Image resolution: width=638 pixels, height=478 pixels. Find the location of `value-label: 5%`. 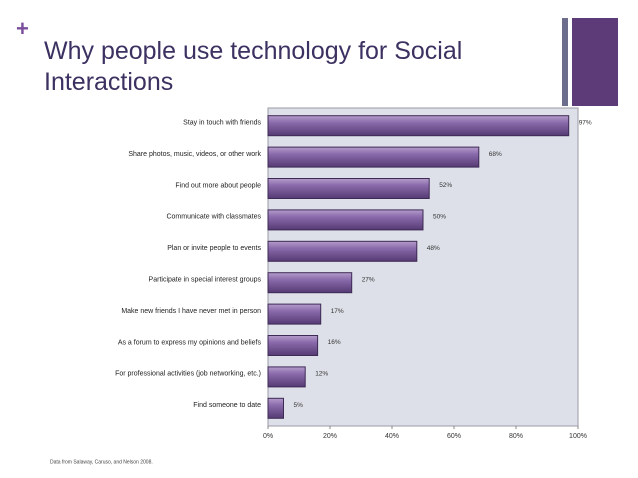

value-label: 5% is located at coordinates (299, 405).